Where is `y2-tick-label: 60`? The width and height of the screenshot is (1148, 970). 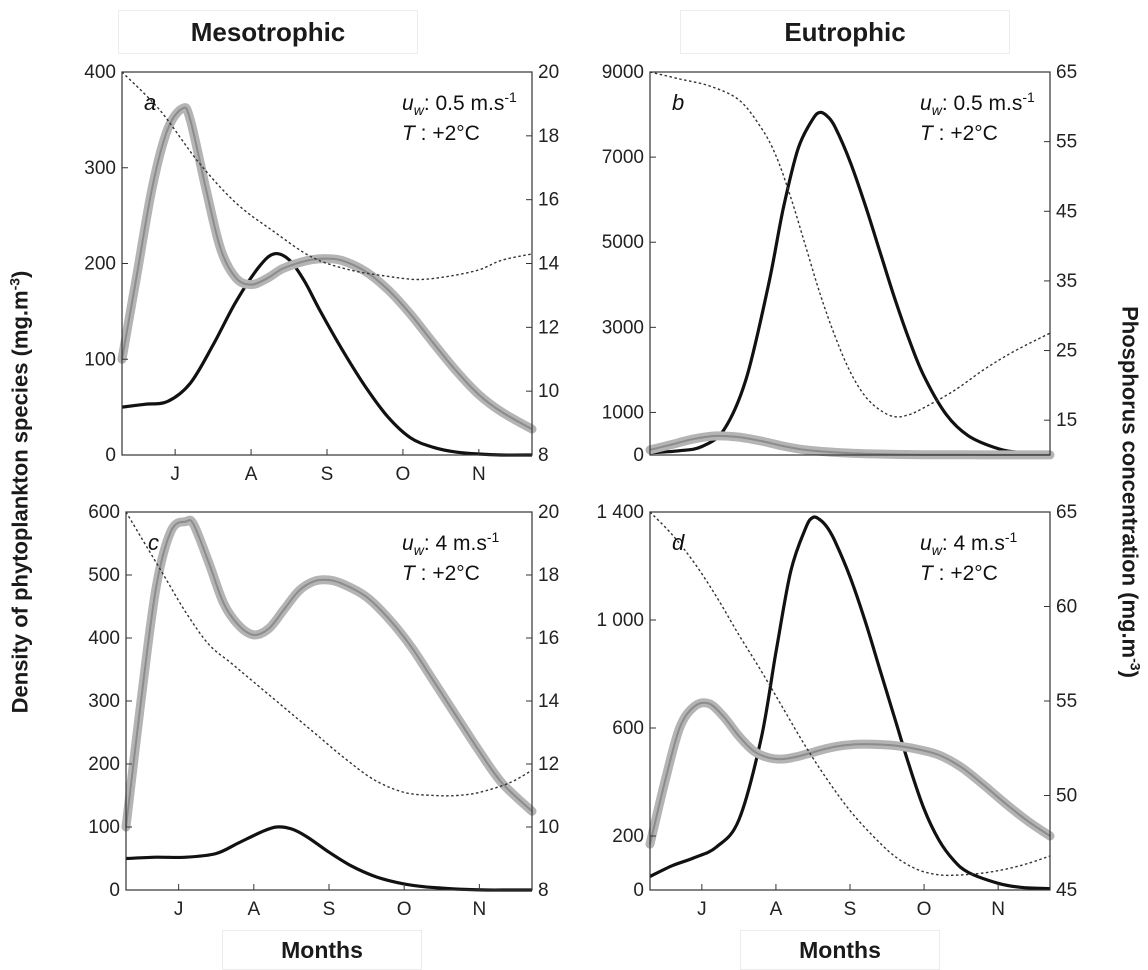 y2-tick-label: 60 is located at coordinates (1066, 607).